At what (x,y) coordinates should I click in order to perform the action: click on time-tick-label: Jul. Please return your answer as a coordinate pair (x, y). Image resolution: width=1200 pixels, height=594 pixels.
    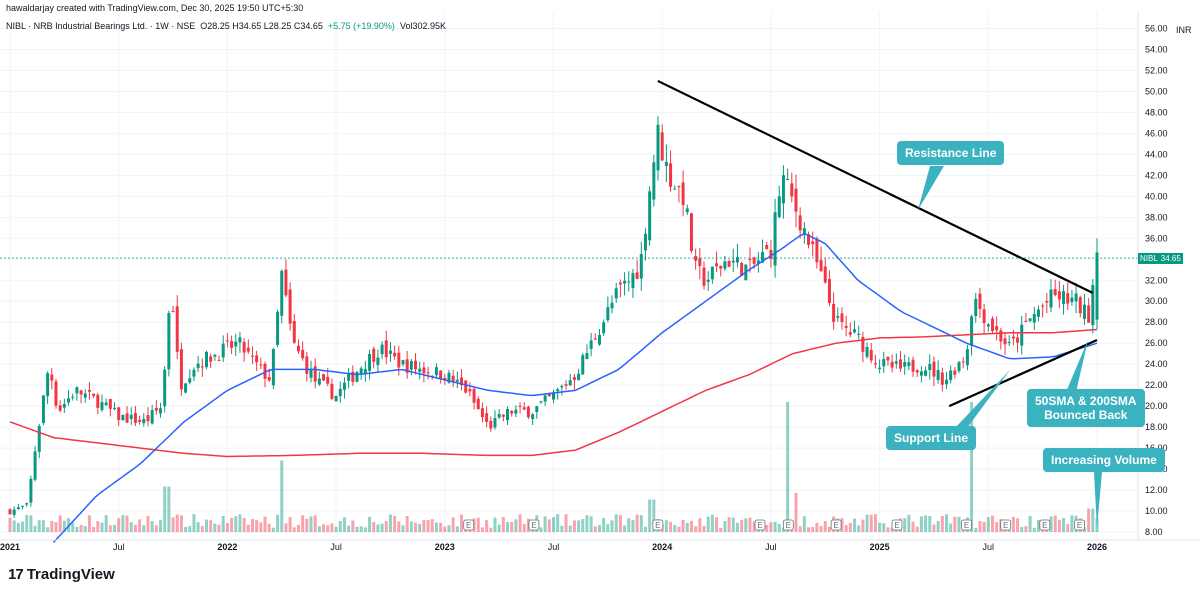
    Looking at the image, I should click on (554, 547).